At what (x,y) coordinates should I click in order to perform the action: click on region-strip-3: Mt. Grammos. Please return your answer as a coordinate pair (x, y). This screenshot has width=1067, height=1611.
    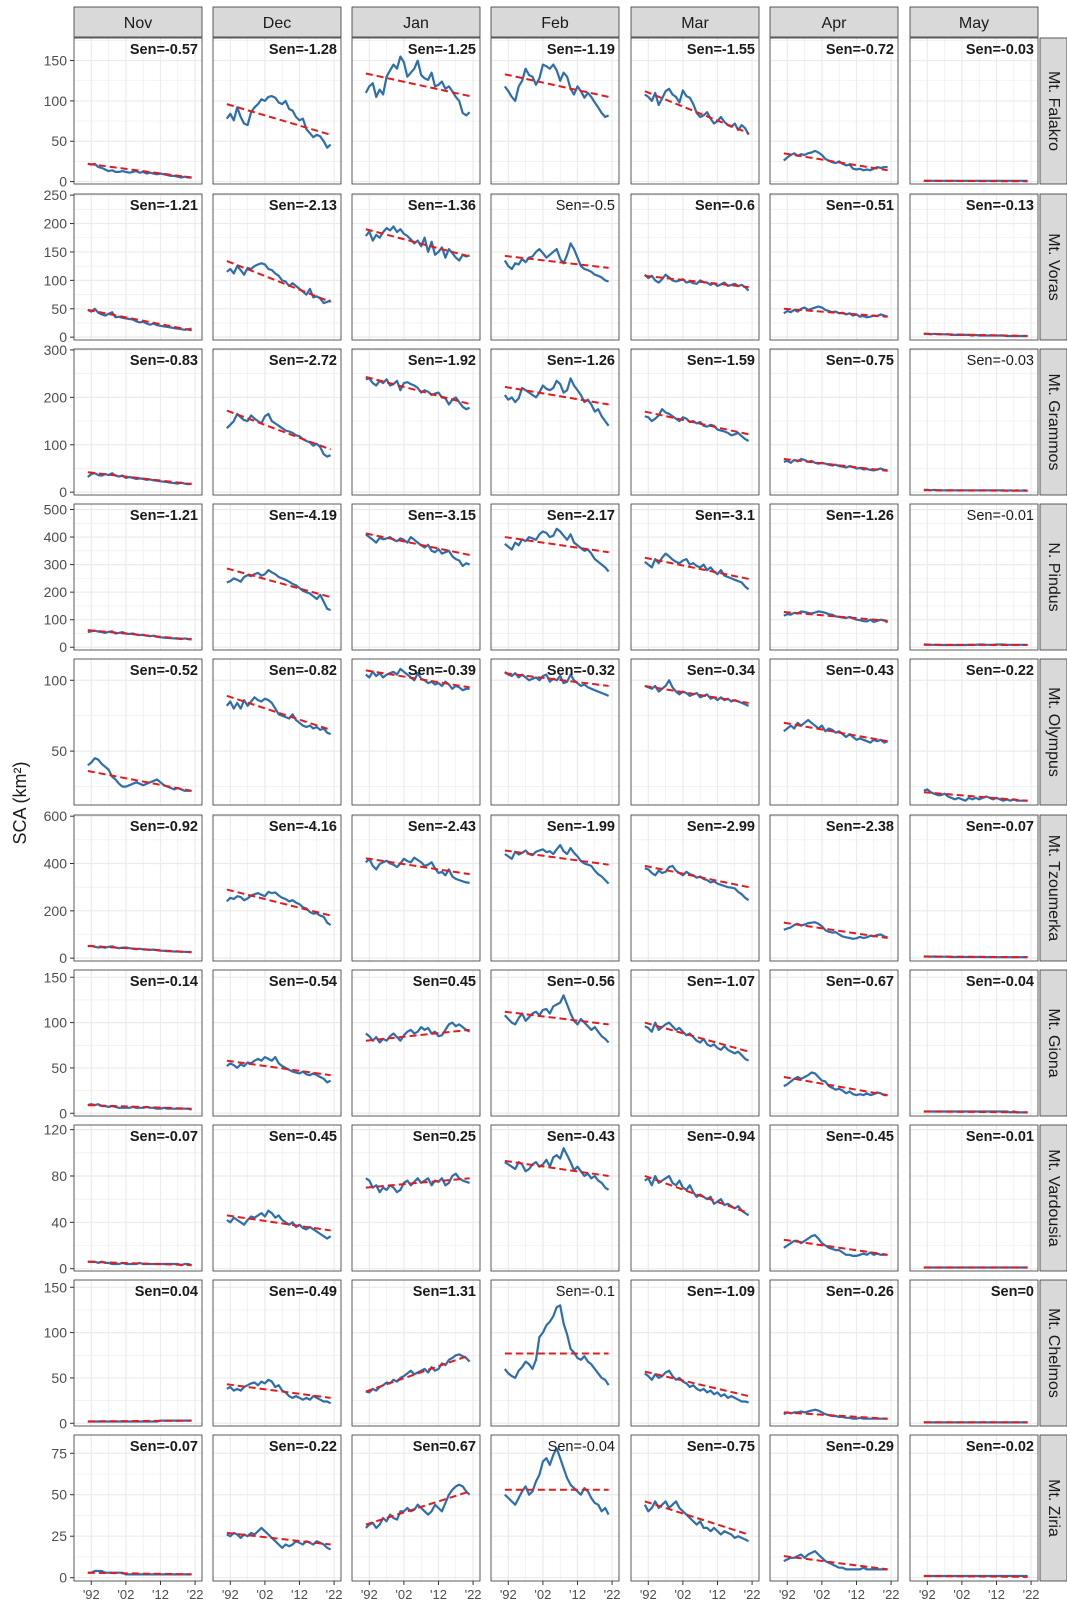
    Looking at the image, I should click on (1053, 422).